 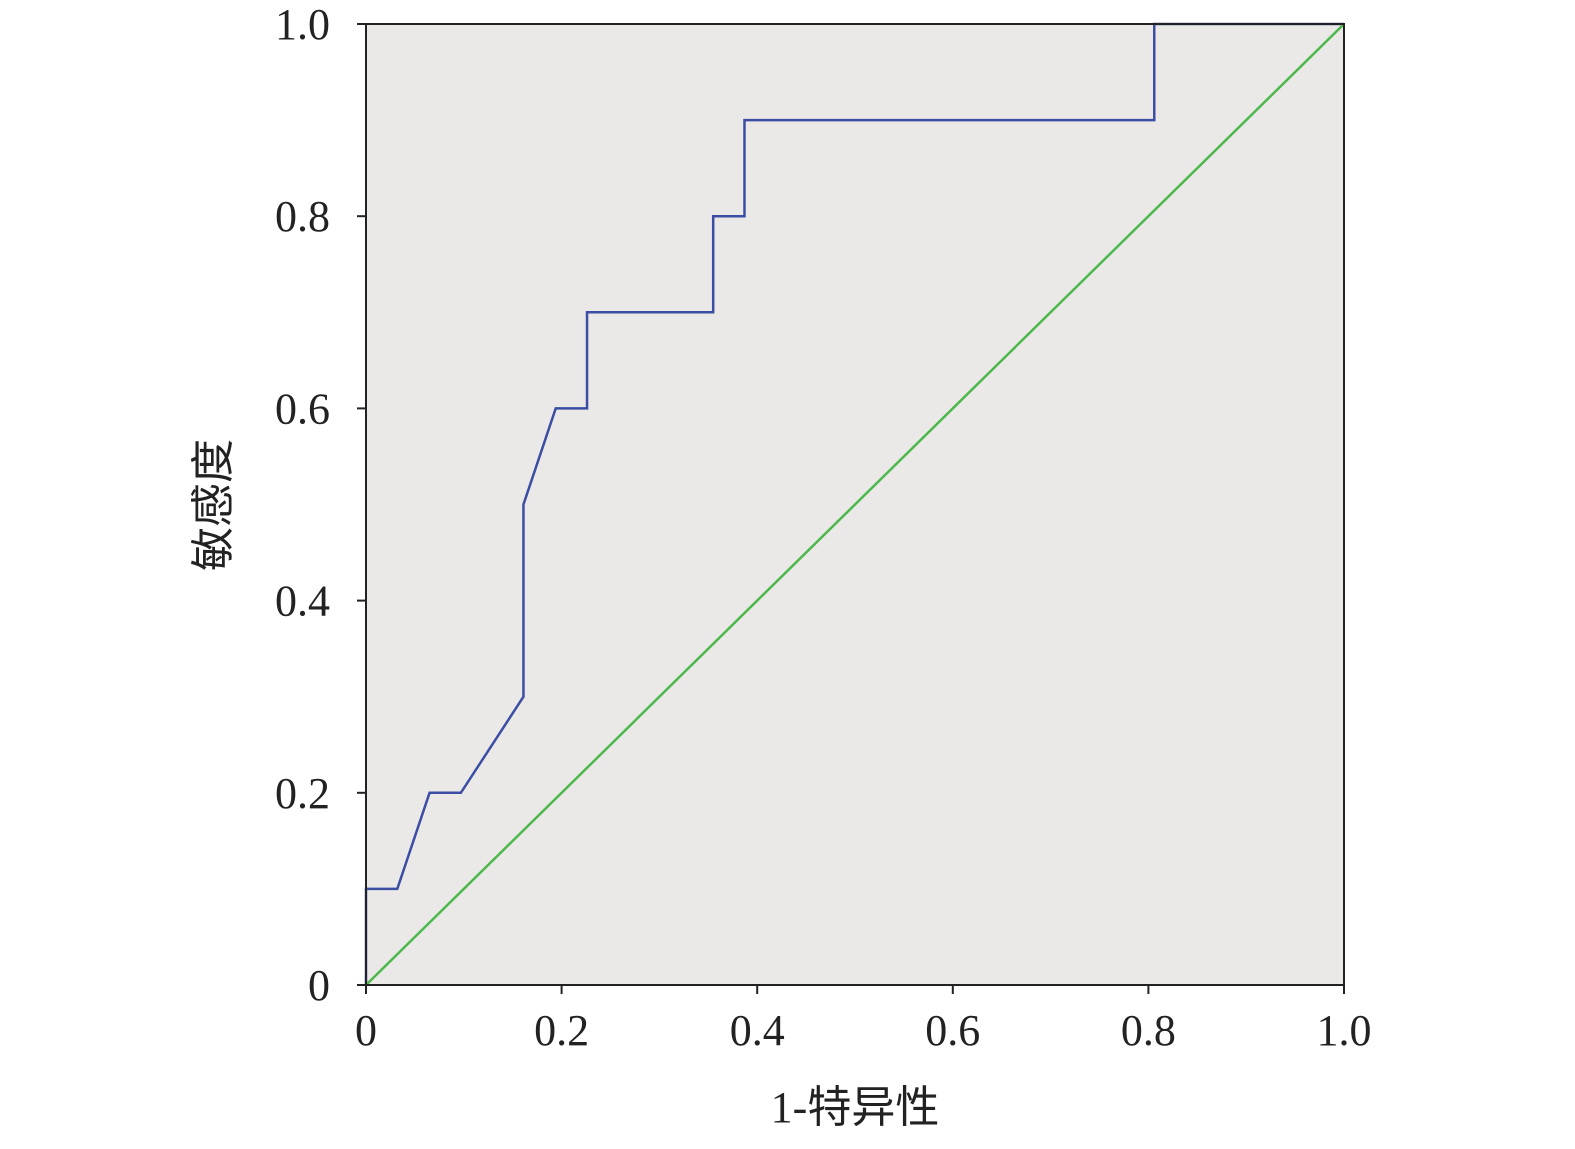 I want to click on y-tick-label: 0, so click(x=319, y=985).